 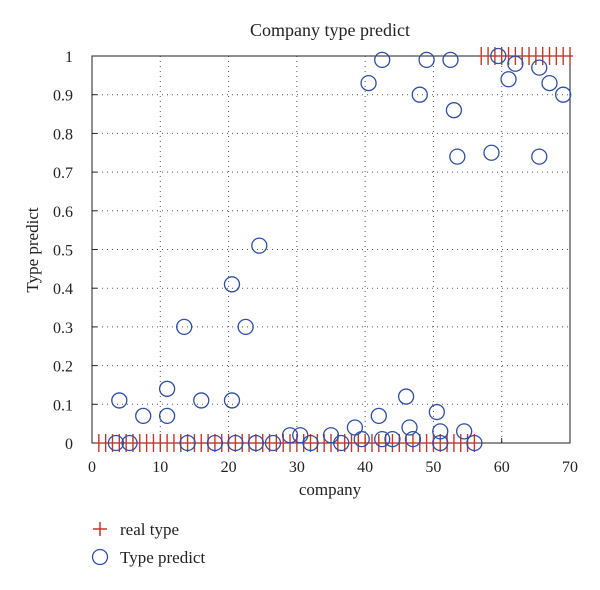 What do you see at coordinates (63, 405) in the screenshot?
I see `y-tick-label: 0.1` at bounding box center [63, 405].